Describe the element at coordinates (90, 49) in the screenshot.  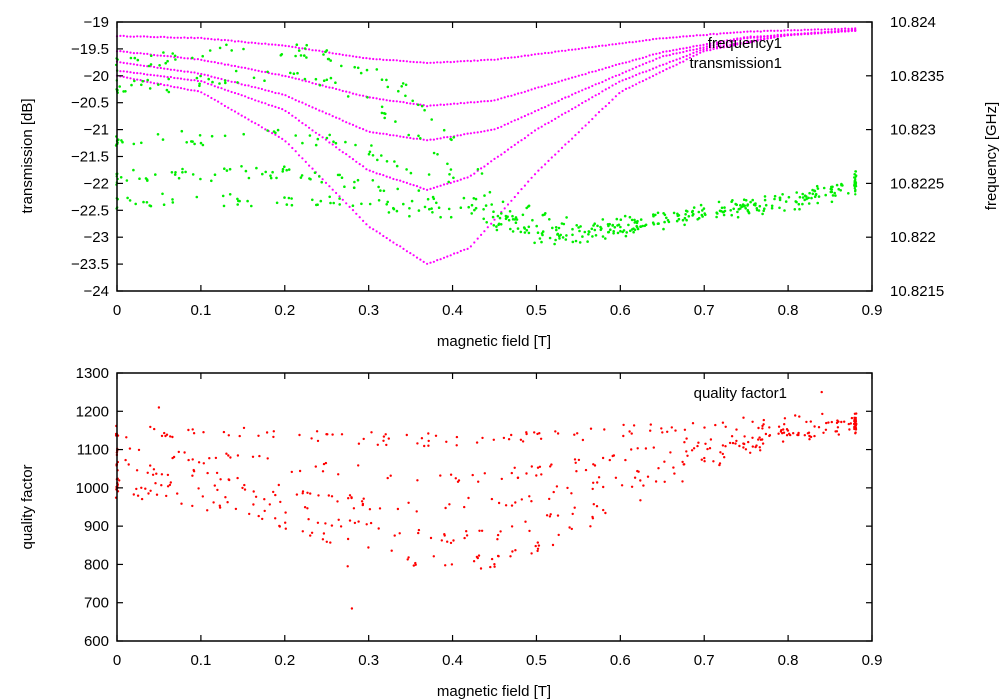
I see `y-tick-label: −19.5` at that location.